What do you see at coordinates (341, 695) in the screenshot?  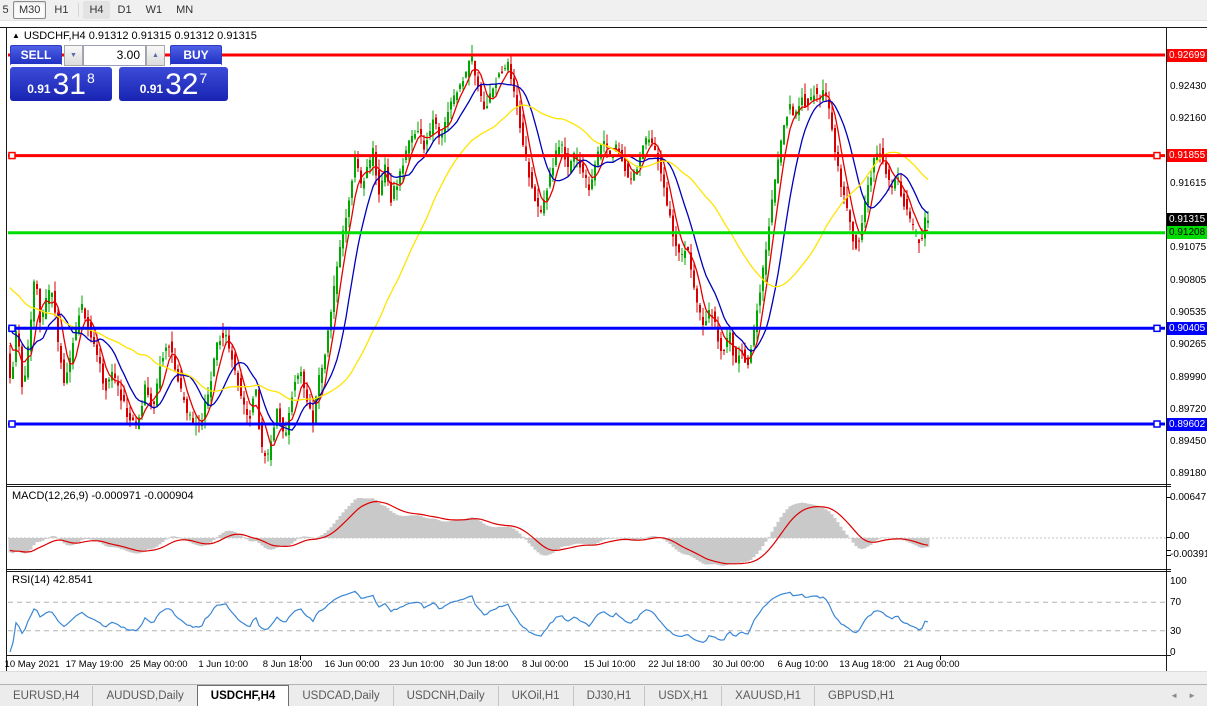 I see `tab-usdcad-daily: USDCAD,Daily` at bounding box center [341, 695].